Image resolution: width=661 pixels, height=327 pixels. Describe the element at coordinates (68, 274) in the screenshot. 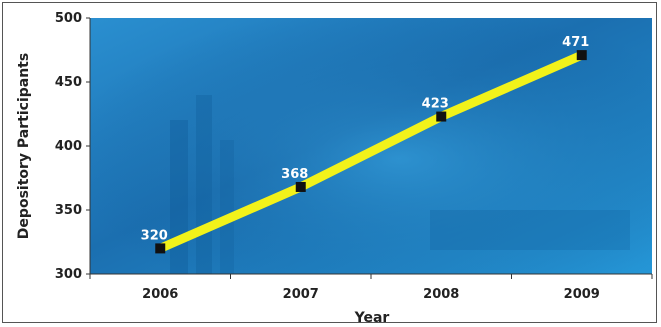

I see `y-tick-label: 300` at that location.